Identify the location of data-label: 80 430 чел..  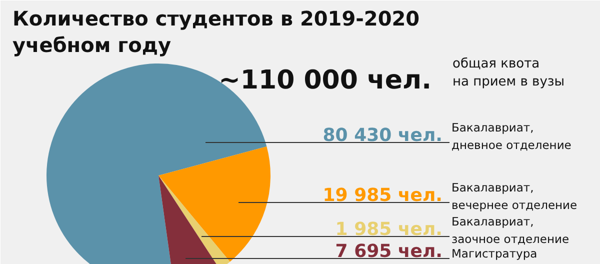
(382, 135).